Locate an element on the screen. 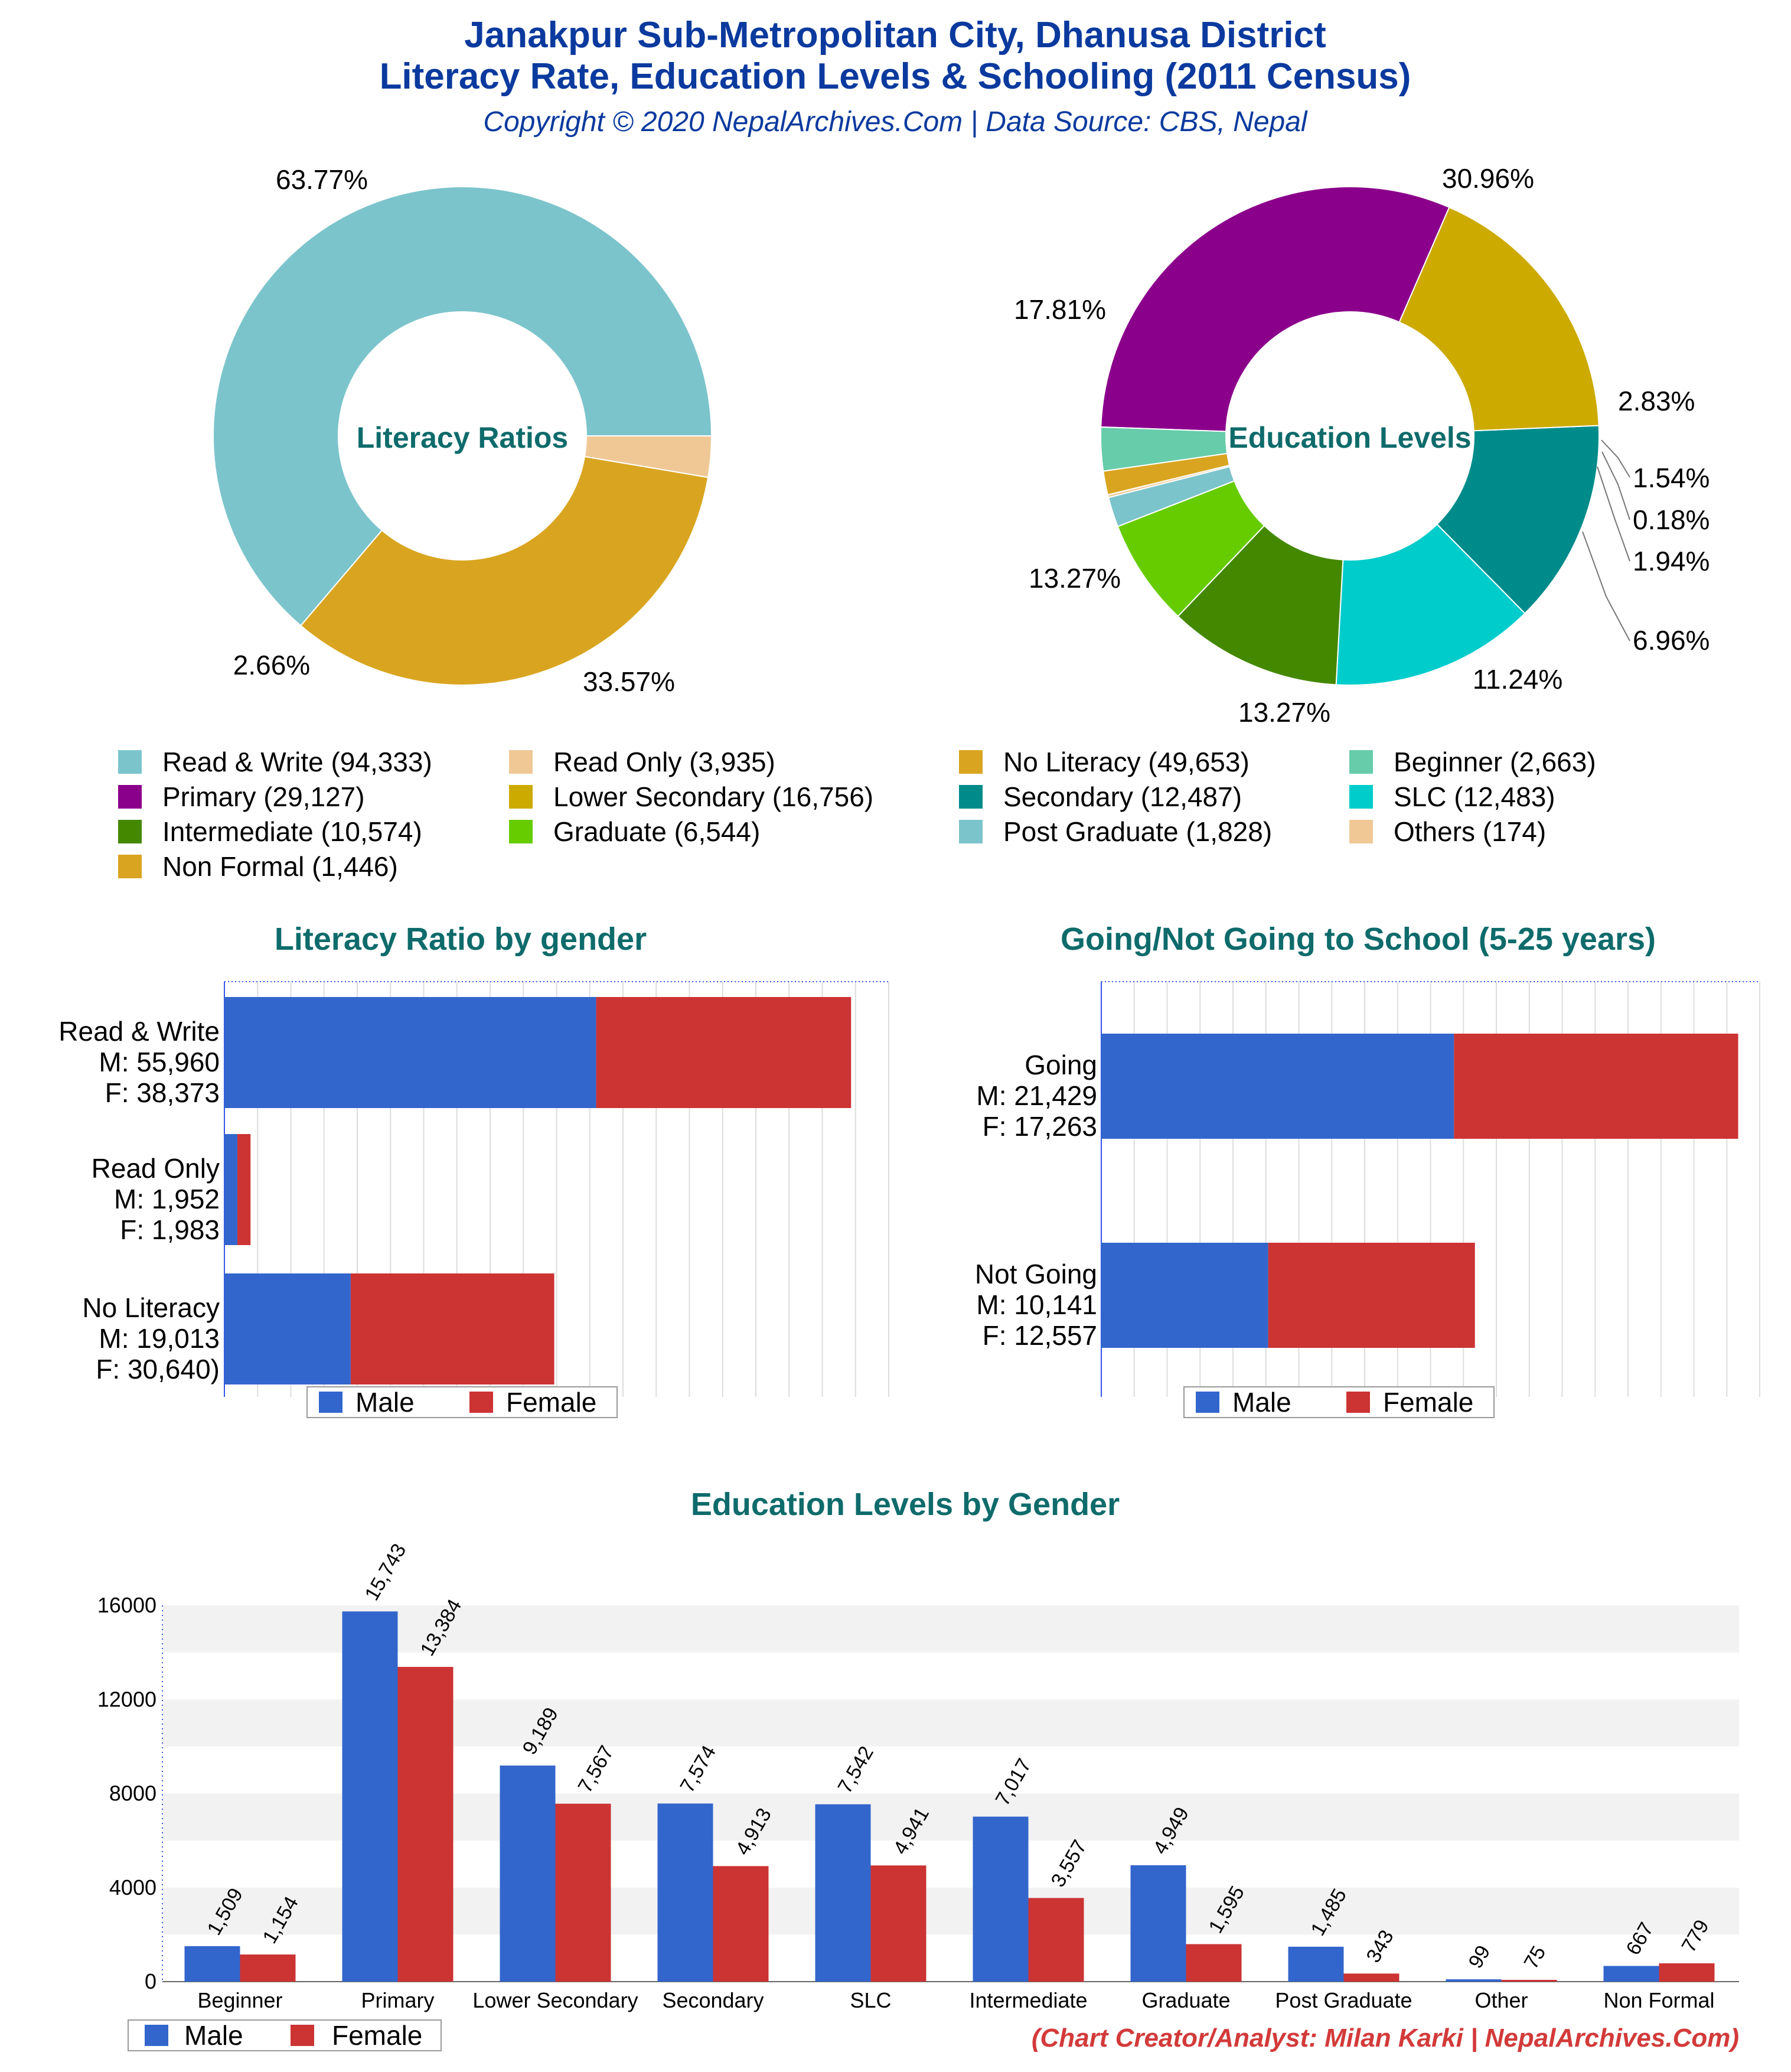  literacy-ratios-center-title: Literacy Ratios is located at coordinates (462, 437).